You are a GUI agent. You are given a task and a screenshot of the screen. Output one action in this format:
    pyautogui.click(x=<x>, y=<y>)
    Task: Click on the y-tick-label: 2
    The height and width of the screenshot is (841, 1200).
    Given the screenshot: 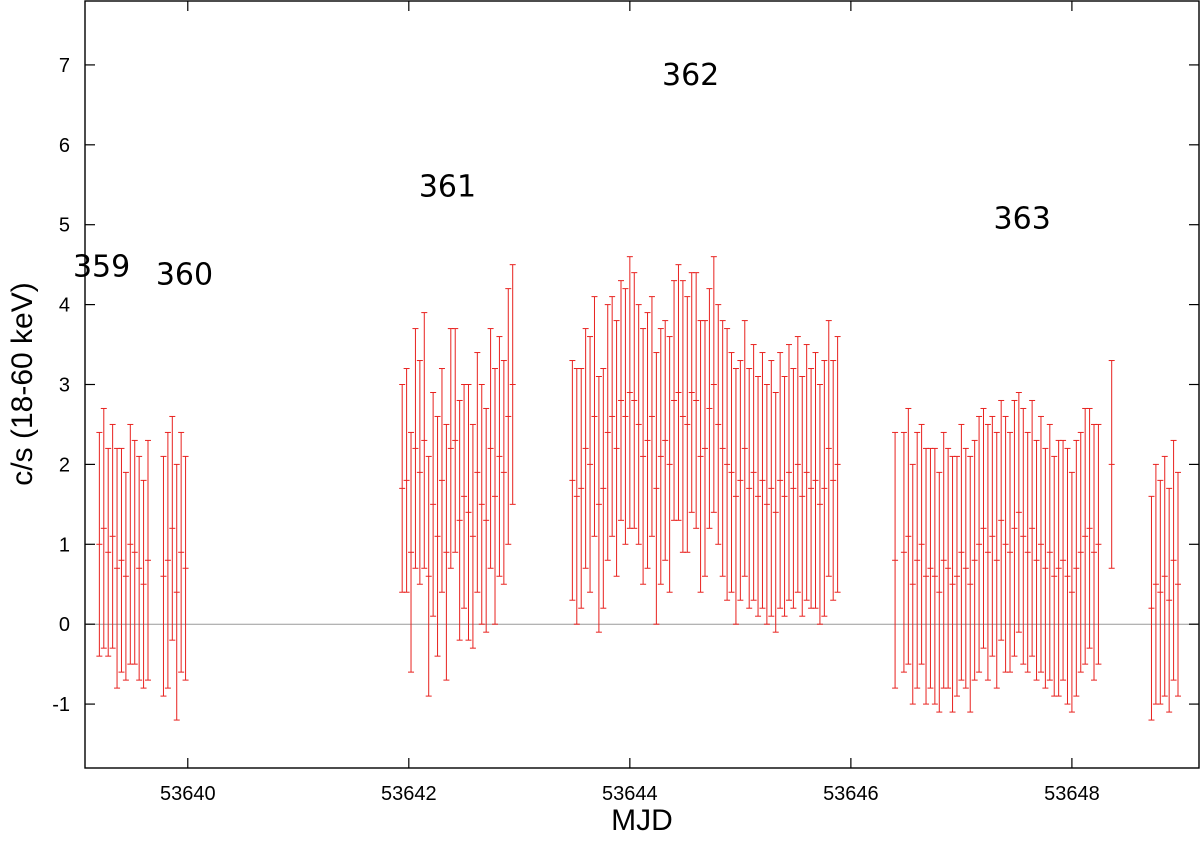 What is the action you would take?
    pyautogui.click(x=64, y=465)
    